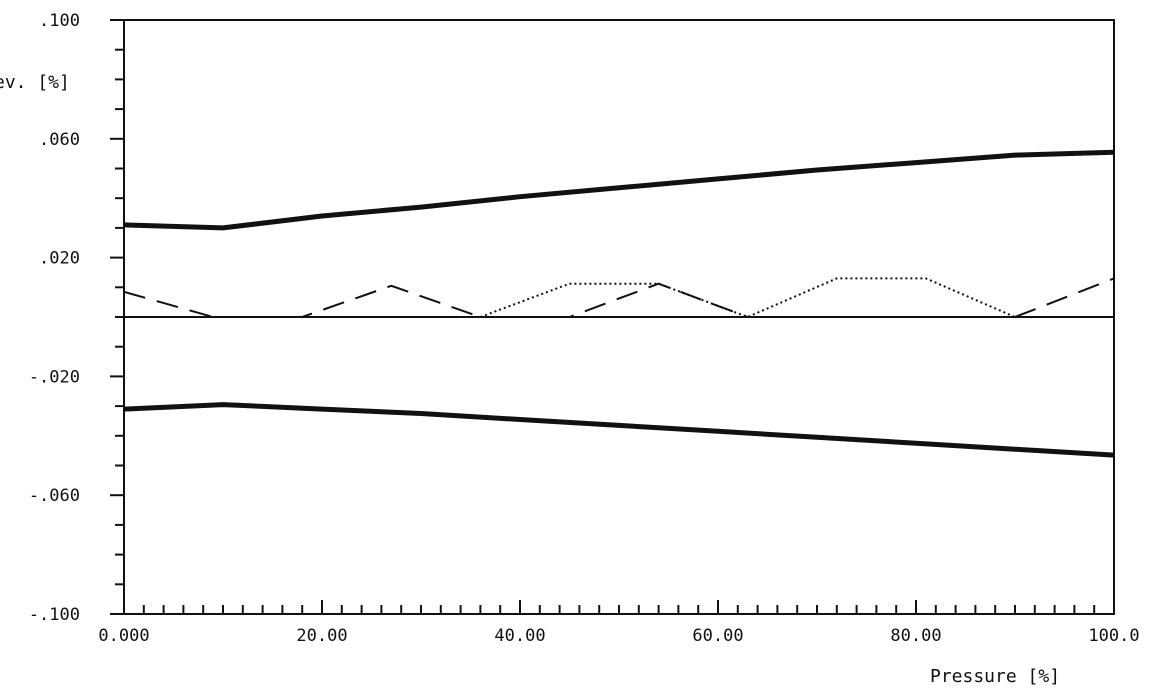 The height and width of the screenshot is (694, 1161). I want to click on x-tick-label: 40.00, so click(519, 636).